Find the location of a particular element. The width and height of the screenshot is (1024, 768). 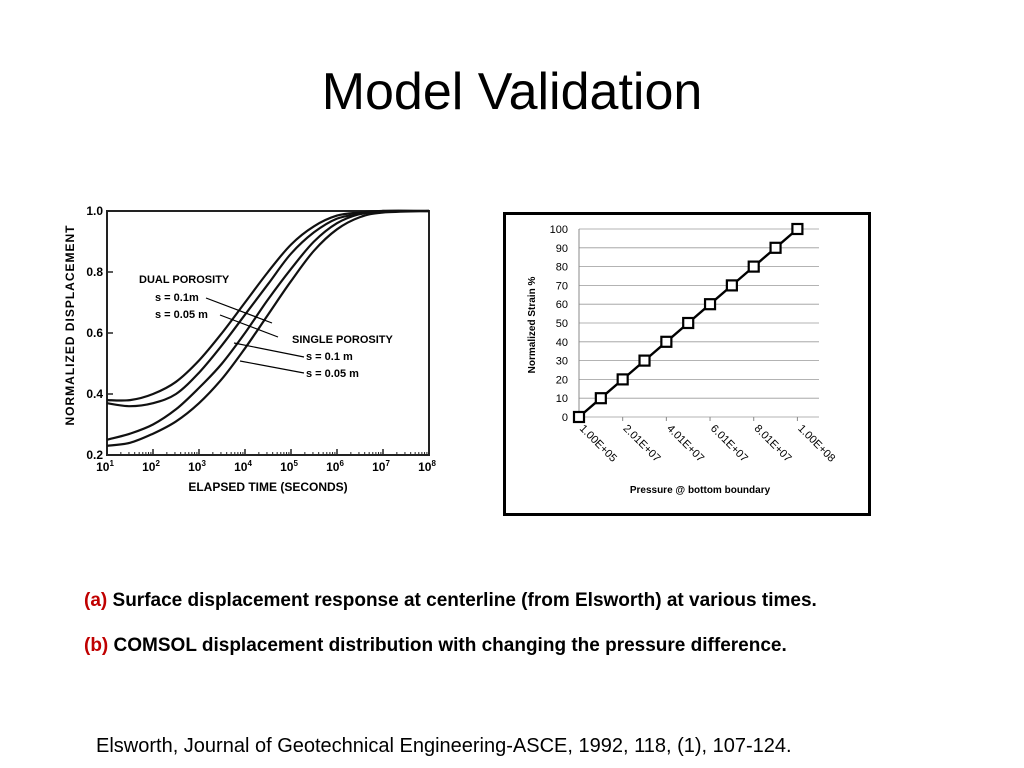

y-axis-label: Normalized Strain % is located at coordinates (532, 325).